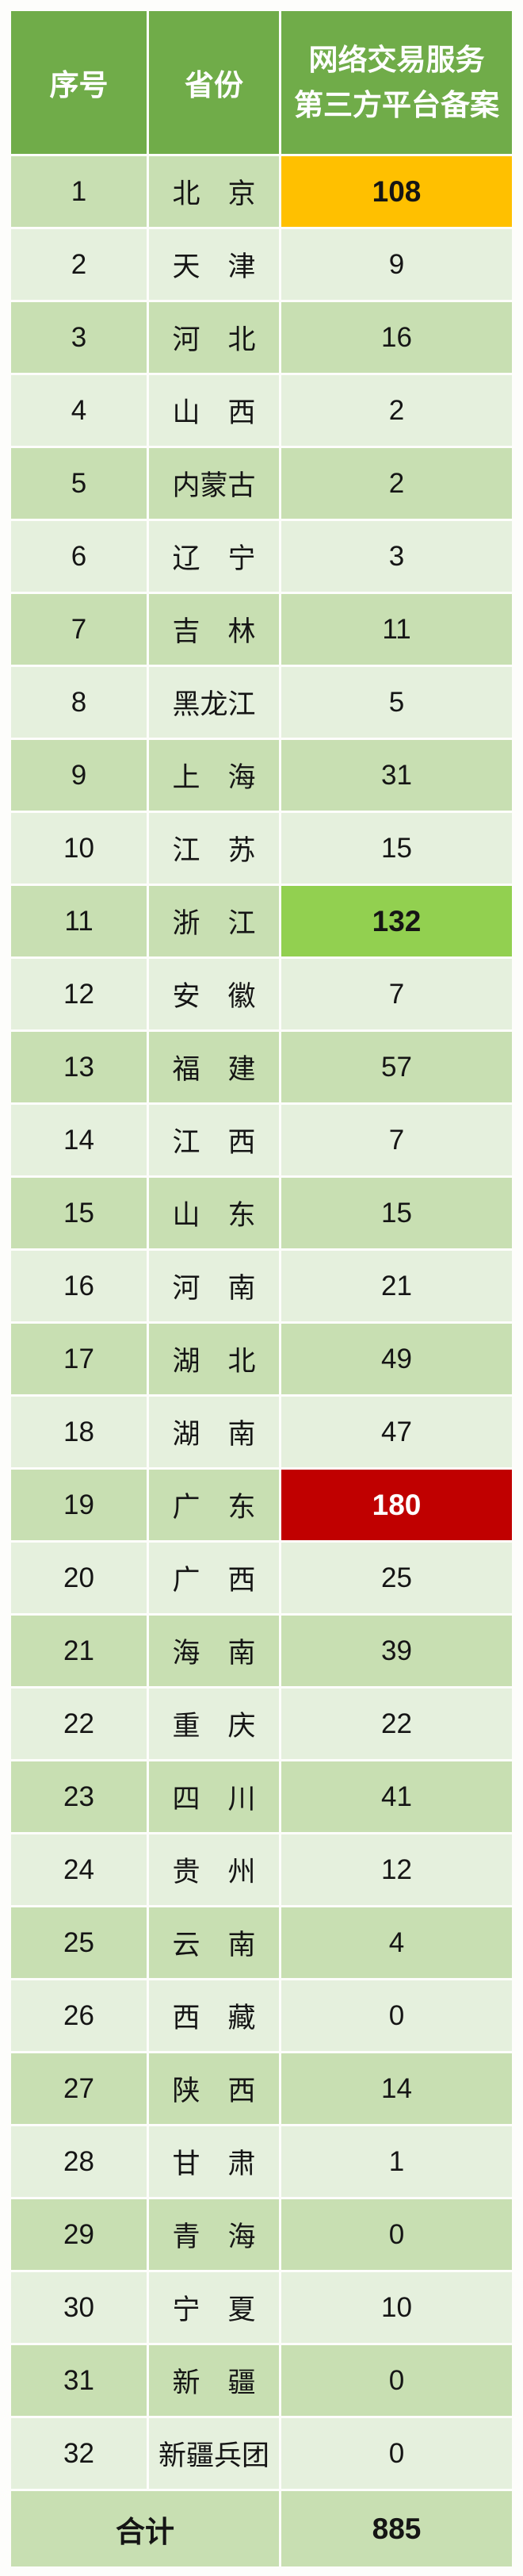  I want to click on row-index-cell: 18, so click(79, 1432).